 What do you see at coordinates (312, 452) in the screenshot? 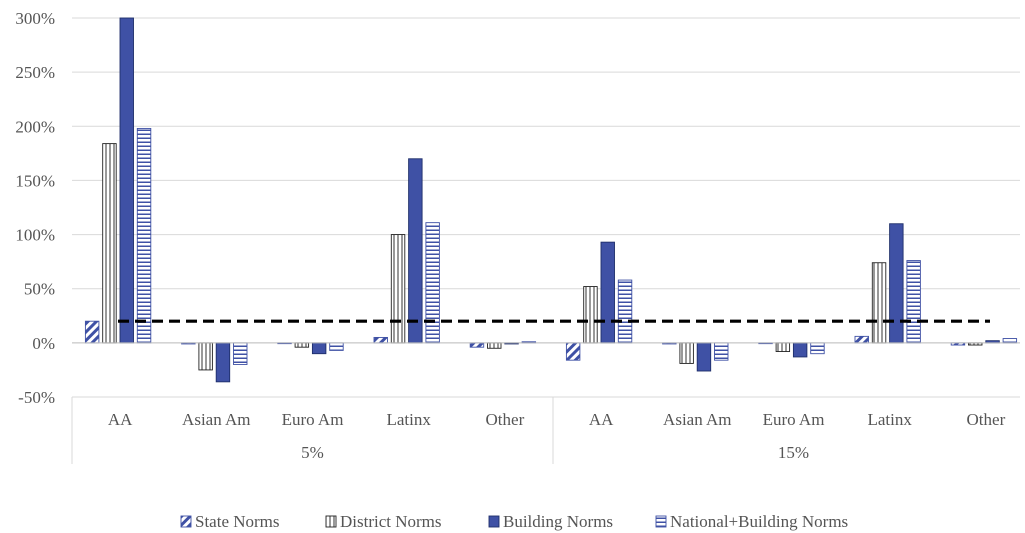
I see `group-label: 5%` at bounding box center [312, 452].